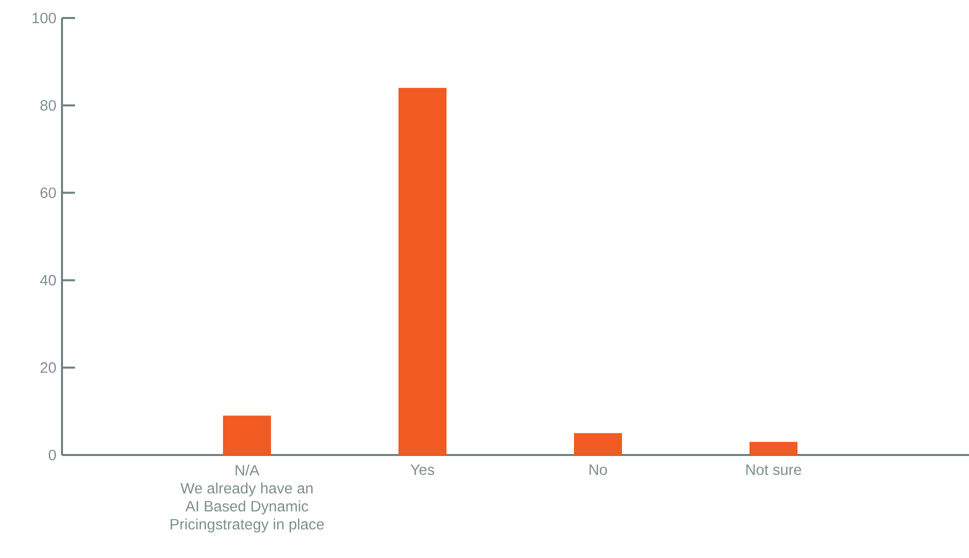 The width and height of the screenshot is (969, 558). Describe the element at coordinates (774, 469) in the screenshot. I see `x-tick-label: Not sure` at that location.